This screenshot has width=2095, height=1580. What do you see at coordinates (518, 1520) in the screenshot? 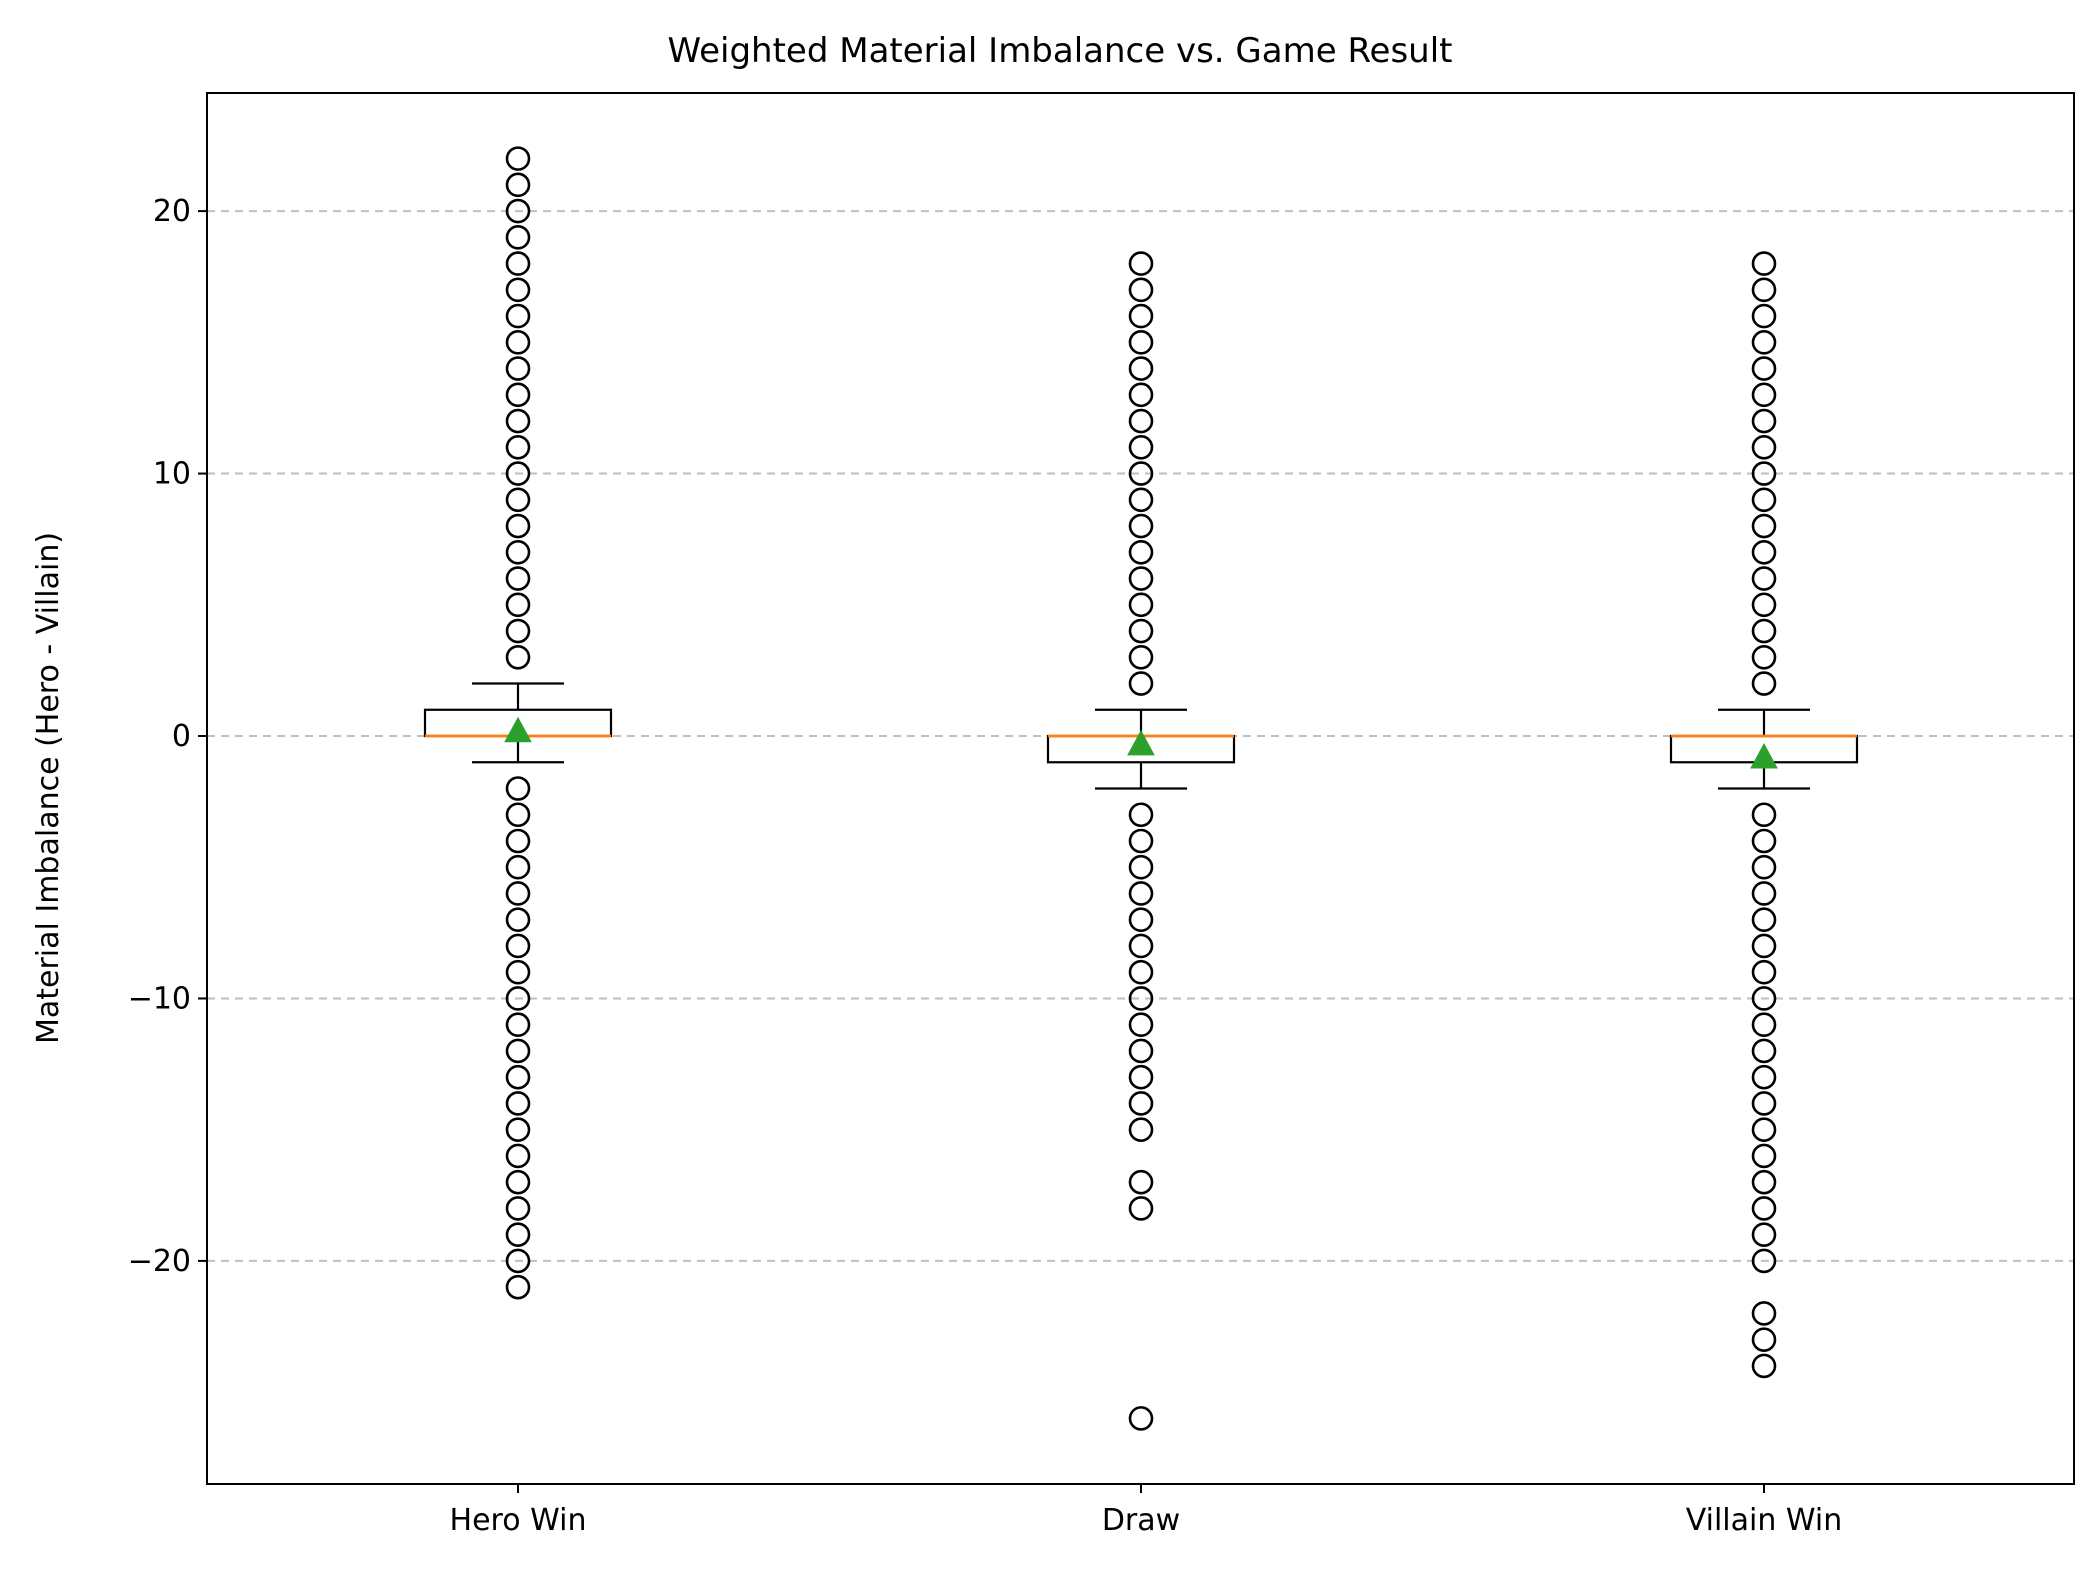
I see `x-tick-label: Hero Win` at bounding box center [518, 1520].